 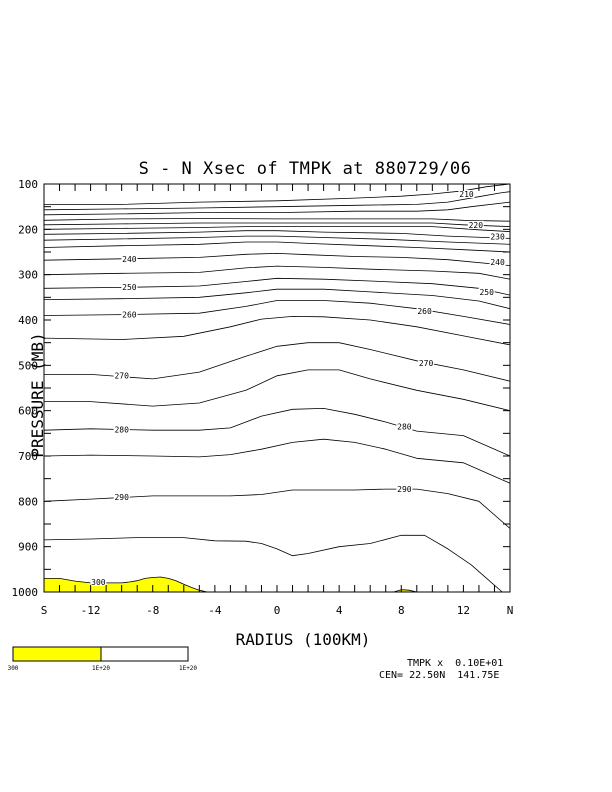 What do you see at coordinates (57, 654) in the screenshot?
I see `colorbar-swatch-fill` at bounding box center [57, 654].